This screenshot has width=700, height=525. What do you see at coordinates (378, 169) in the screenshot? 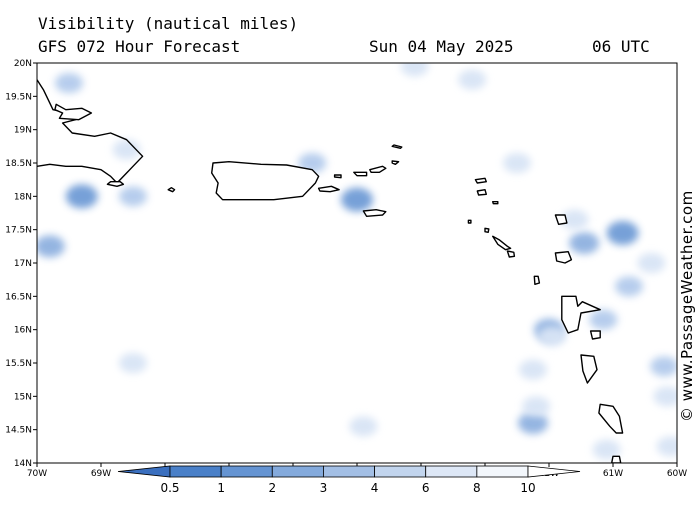
I see `island-st-john-tortola` at bounding box center [378, 169].